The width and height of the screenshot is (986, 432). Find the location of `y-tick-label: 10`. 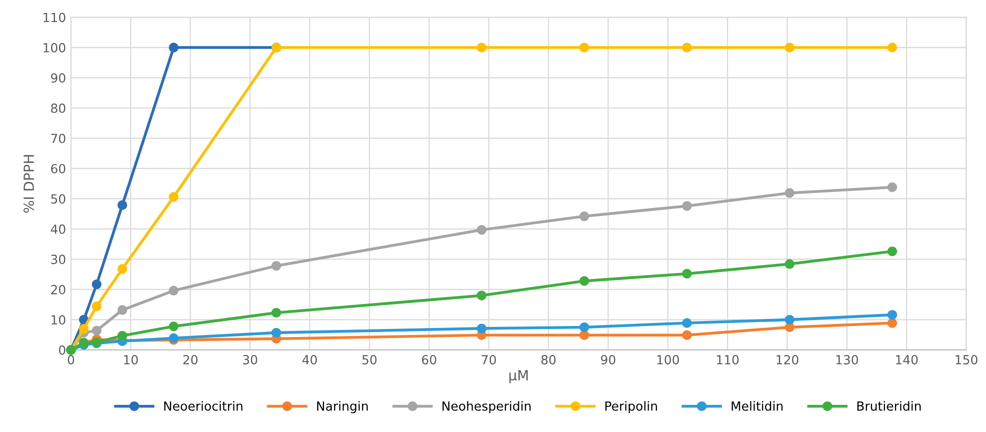

y-tick-label: 10 is located at coordinates (59, 320).